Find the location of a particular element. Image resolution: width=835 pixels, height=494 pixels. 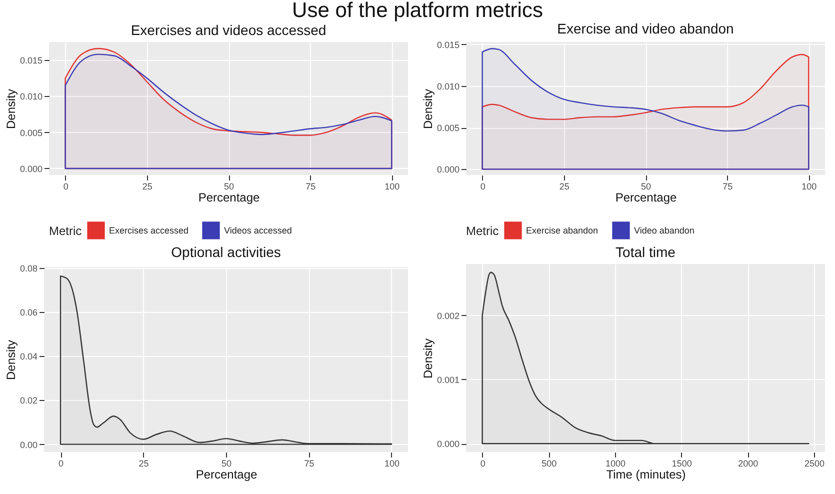

x-tick-label: 1000 is located at coordinates (615, 463).